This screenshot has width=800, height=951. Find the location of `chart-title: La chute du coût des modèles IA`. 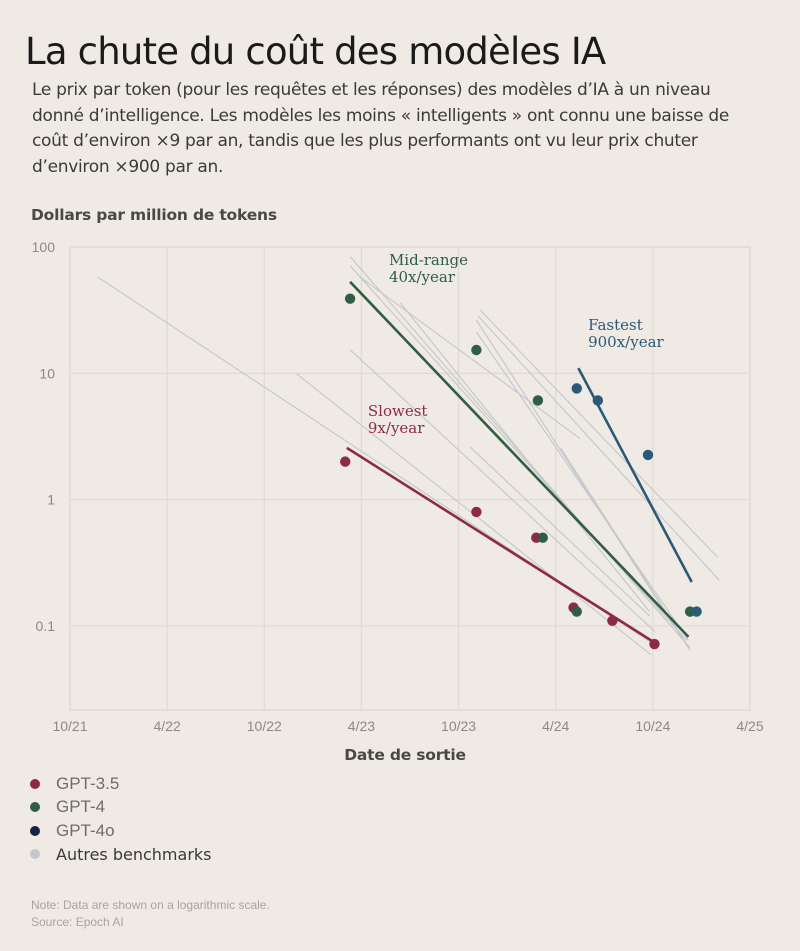

chart-title: La chute du coût des modèles IA is located at coordinates (315, 51).